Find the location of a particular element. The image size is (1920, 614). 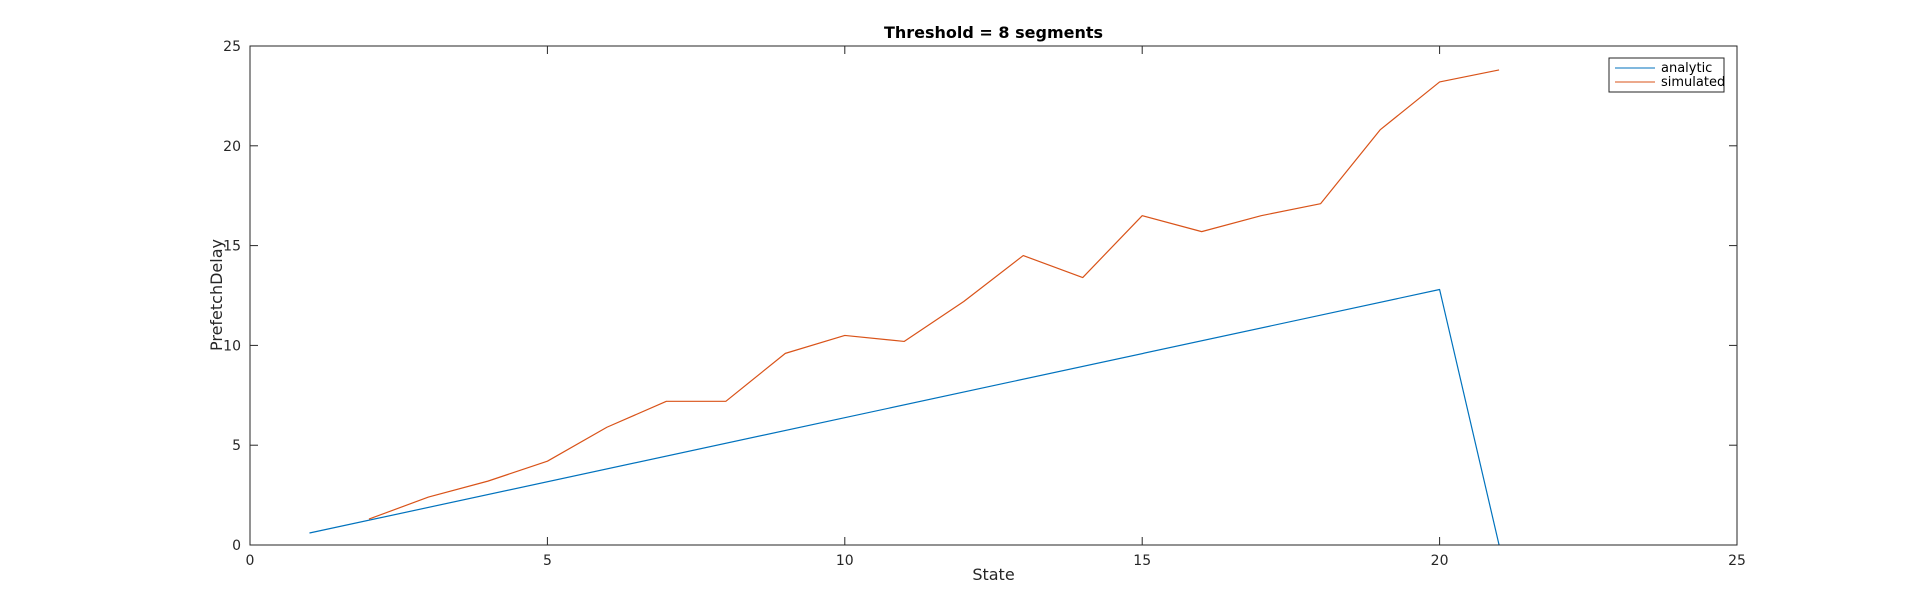

legend-label-simulated: simulated is located at coordinates (1693, 82).